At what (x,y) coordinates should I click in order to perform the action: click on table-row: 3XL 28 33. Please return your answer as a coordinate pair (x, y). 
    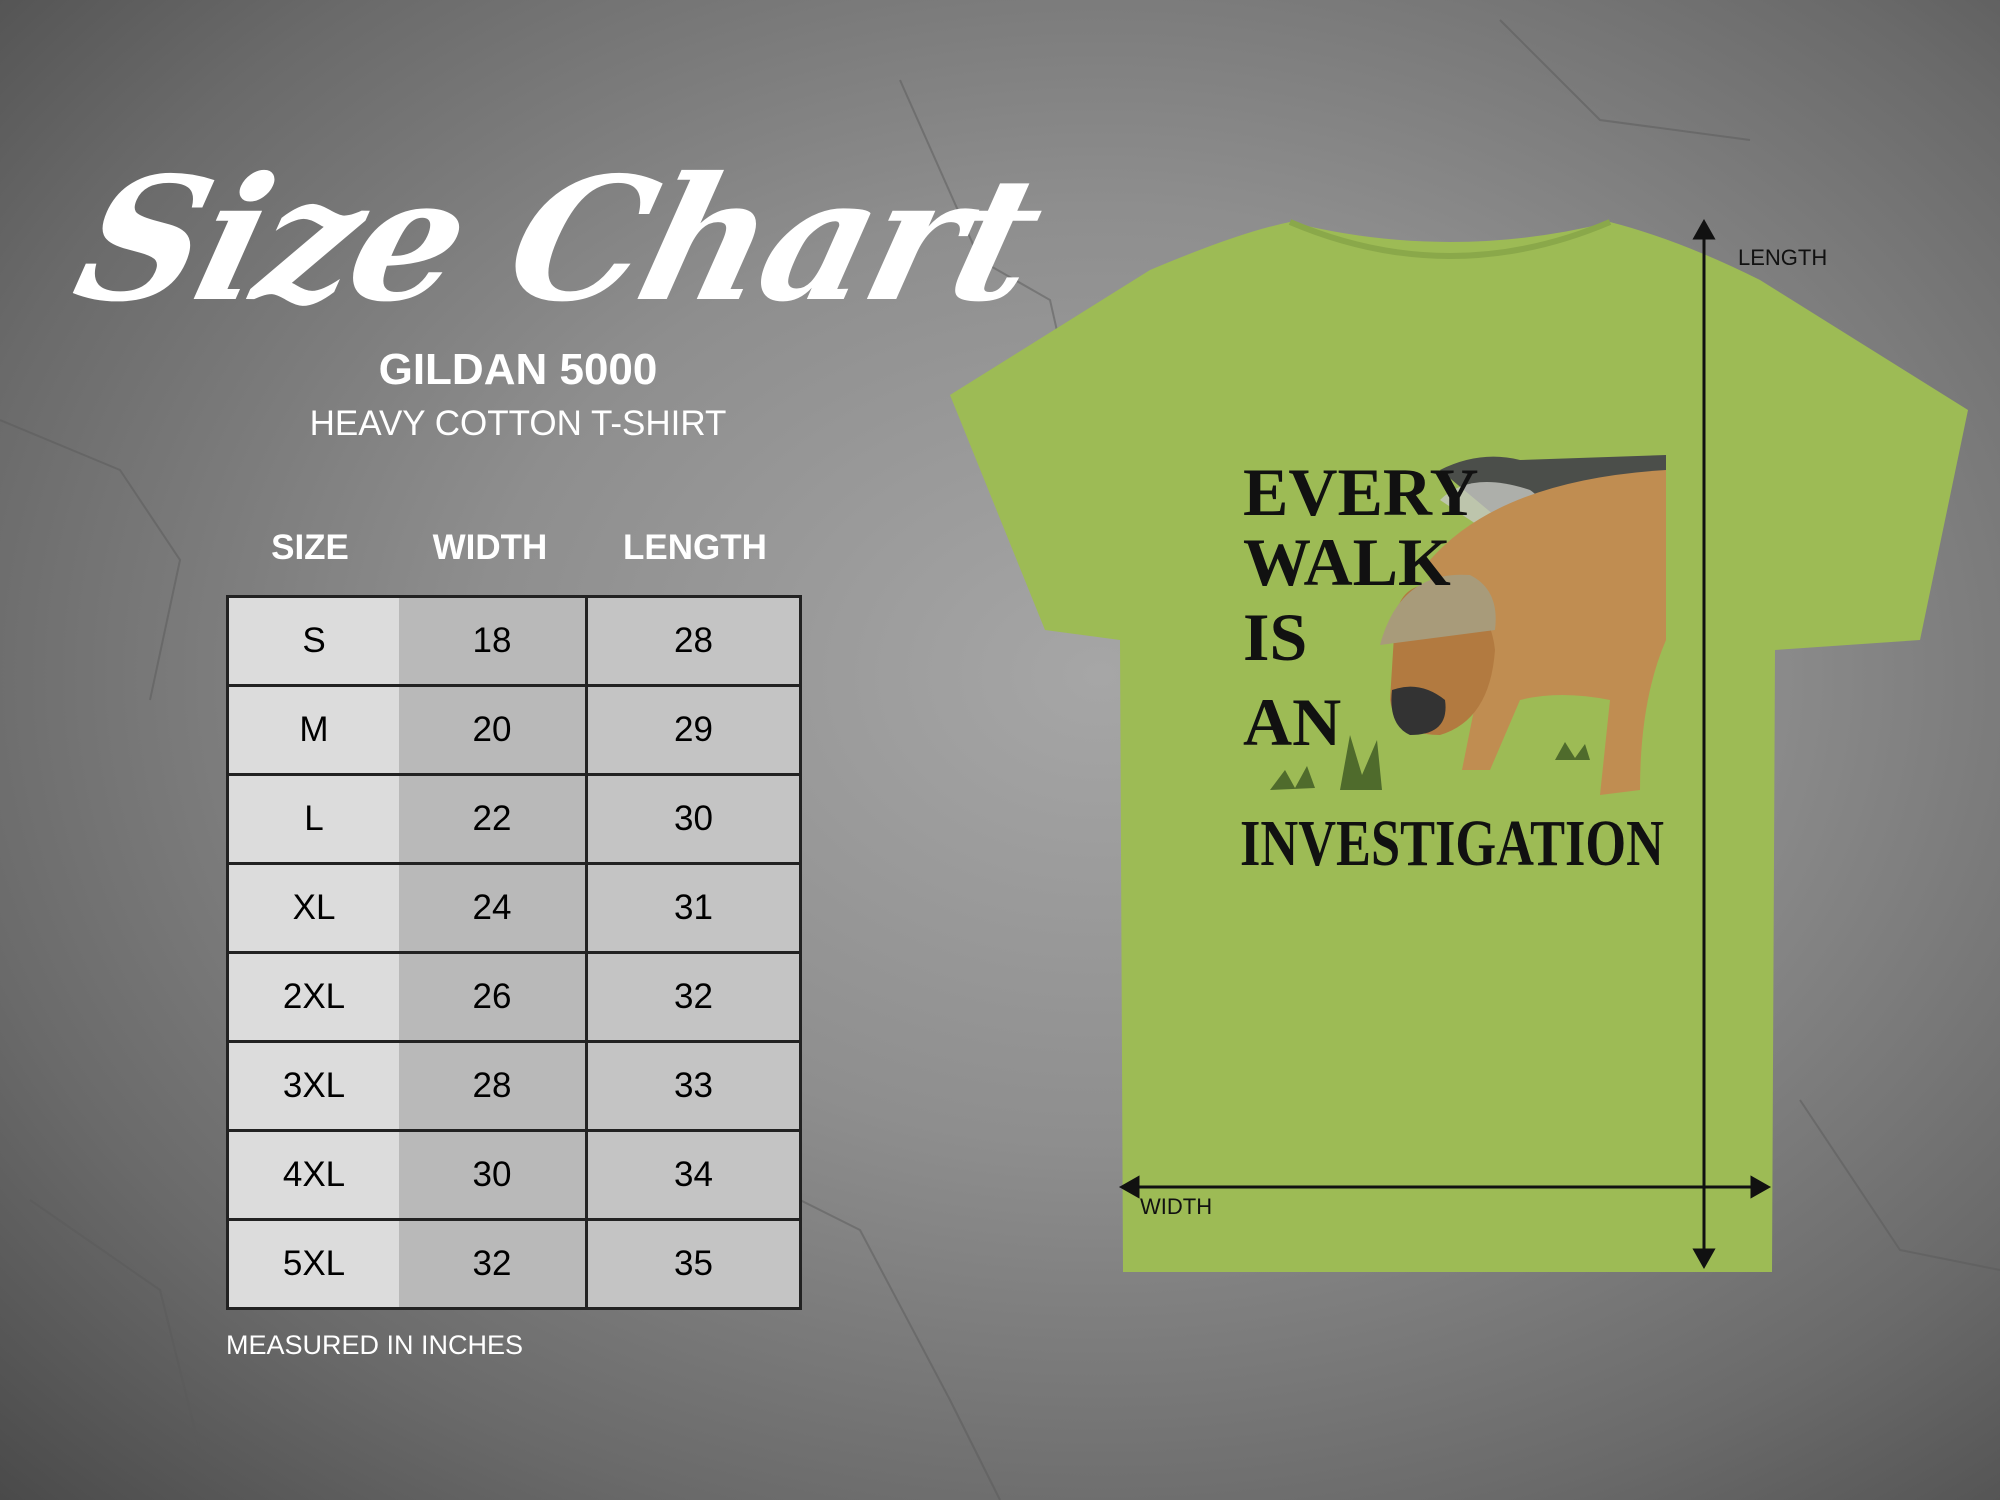
    Looking at the image, I should click on (514, 1086).